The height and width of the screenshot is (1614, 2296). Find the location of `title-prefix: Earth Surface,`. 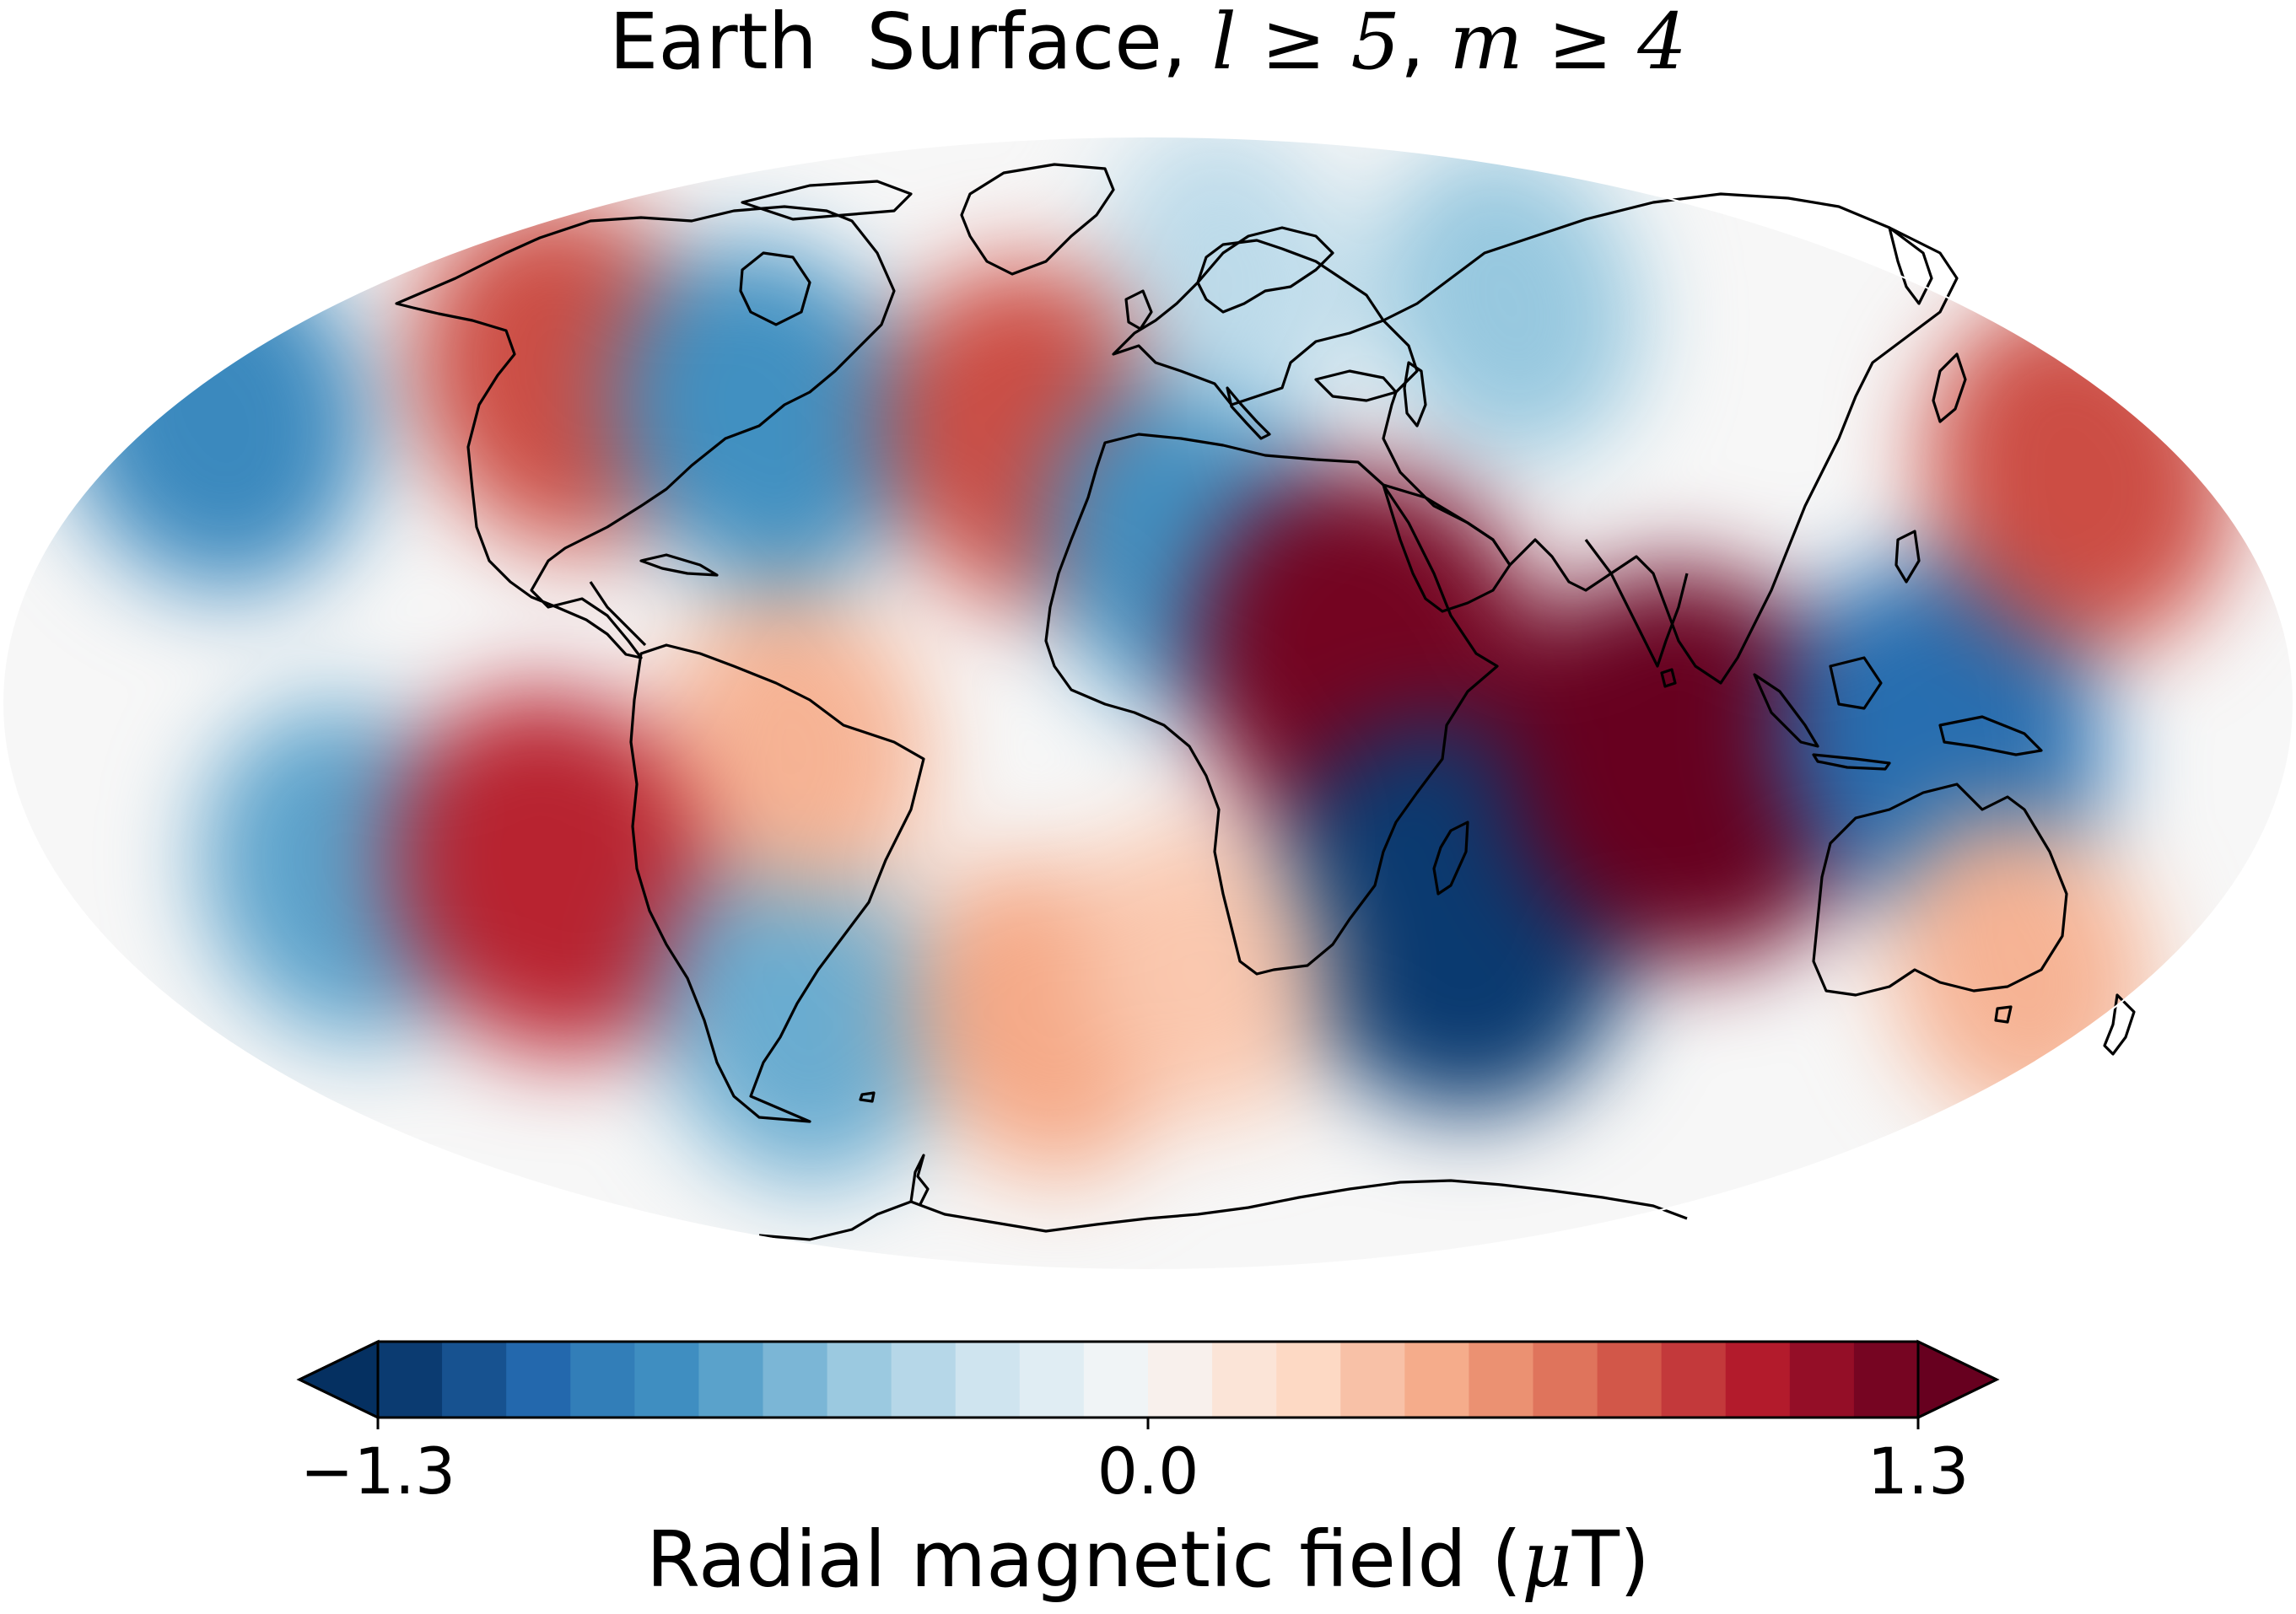

title-prefix: Earth Surface, is located at coordinates (910, 43).